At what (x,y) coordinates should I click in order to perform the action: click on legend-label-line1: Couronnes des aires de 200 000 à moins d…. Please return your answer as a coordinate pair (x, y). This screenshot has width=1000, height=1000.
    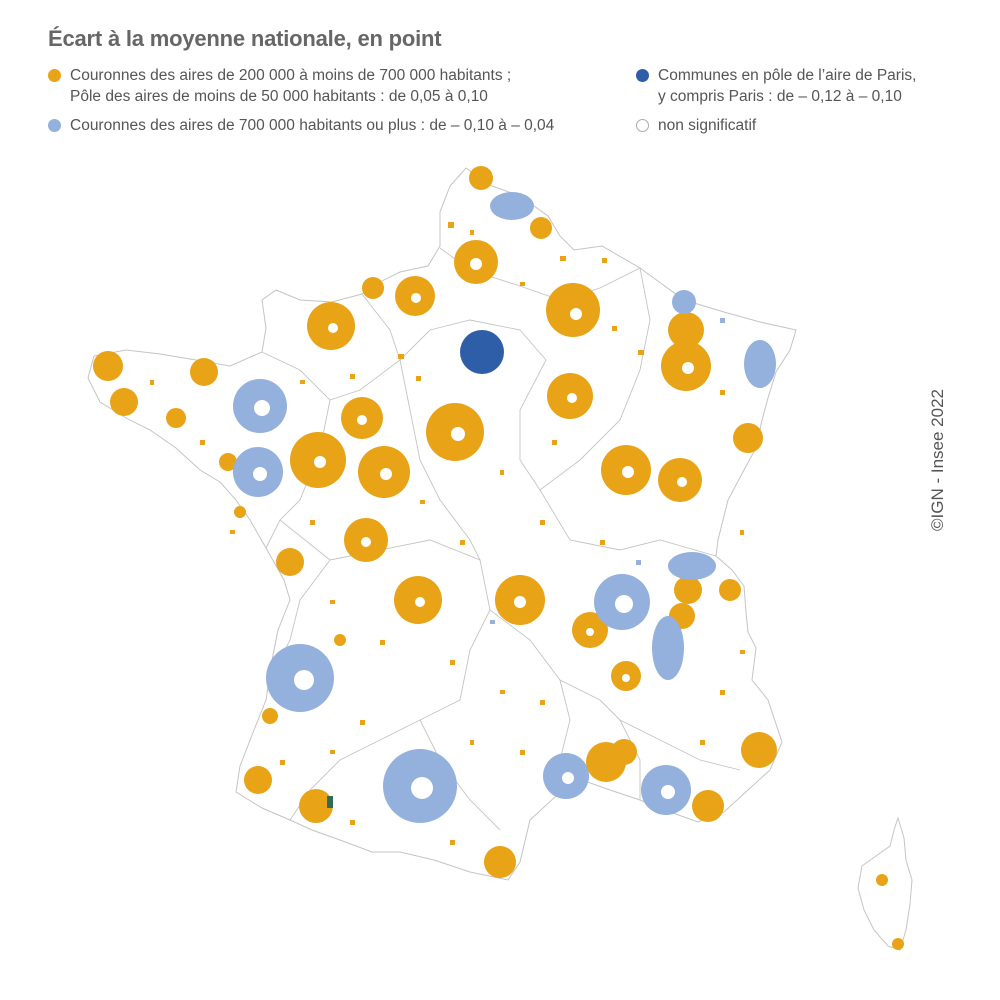
    Looking at the image, I should click on (291, 75).